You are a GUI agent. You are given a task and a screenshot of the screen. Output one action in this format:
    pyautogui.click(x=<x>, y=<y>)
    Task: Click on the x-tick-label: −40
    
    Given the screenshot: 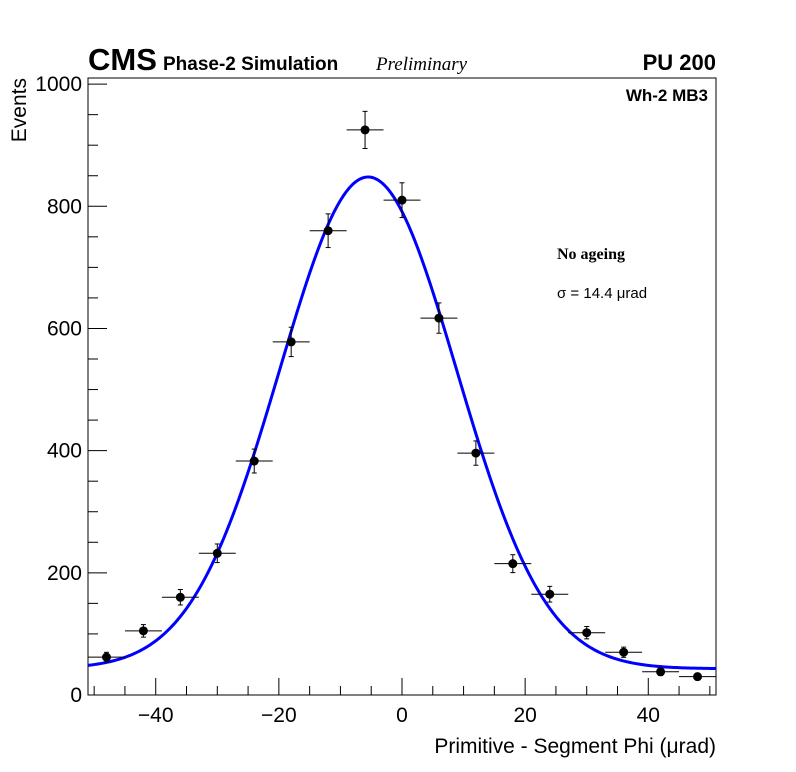 What is the action you would take?
    pyautogui.click(x=156, y=715)
    